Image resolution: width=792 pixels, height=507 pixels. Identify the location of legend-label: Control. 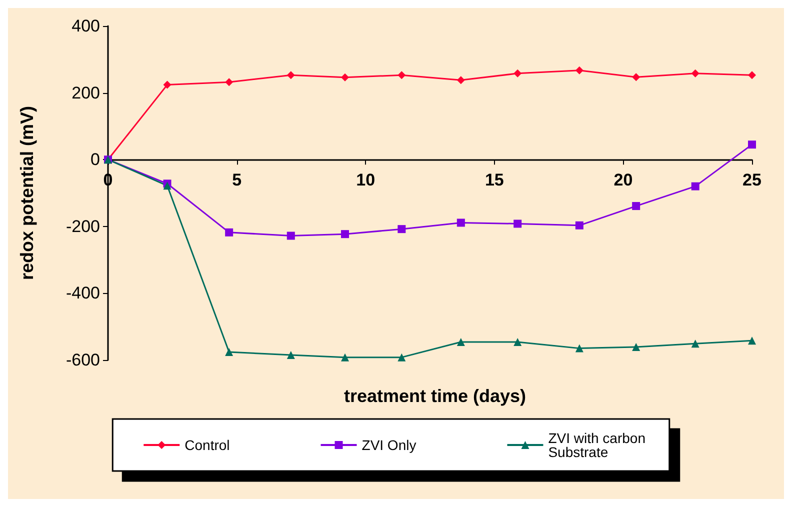
(207, 445).